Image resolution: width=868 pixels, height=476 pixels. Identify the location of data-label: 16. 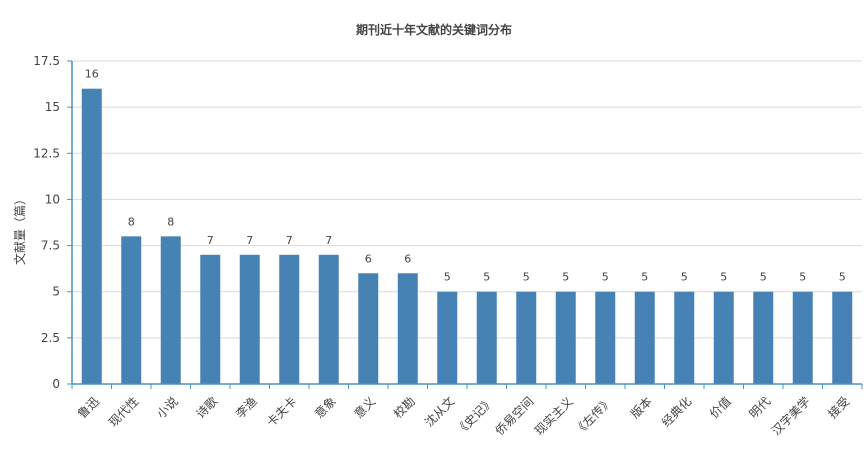
(92, 74).